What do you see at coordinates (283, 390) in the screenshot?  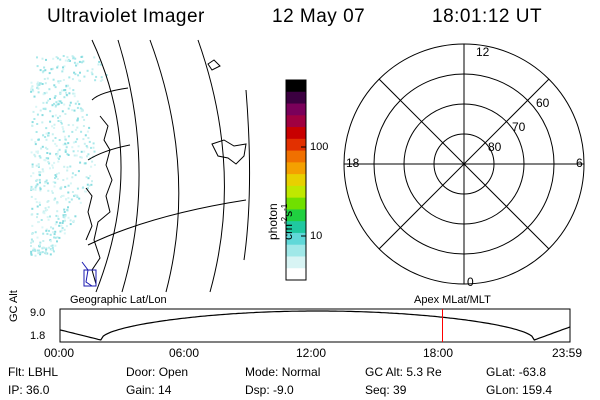 I see `info-dsp-value: -9.0` at bounding box center [283, 390].